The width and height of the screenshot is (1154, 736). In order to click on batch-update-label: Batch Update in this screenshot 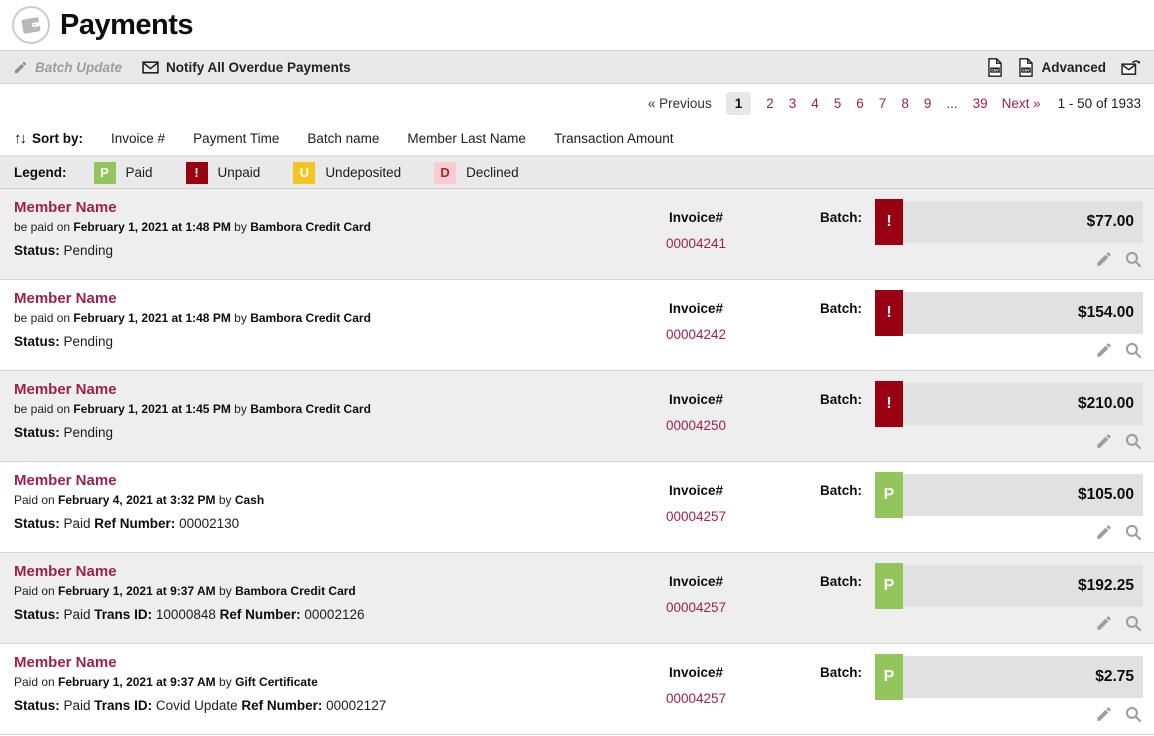, I will do `click(79, 67)`.